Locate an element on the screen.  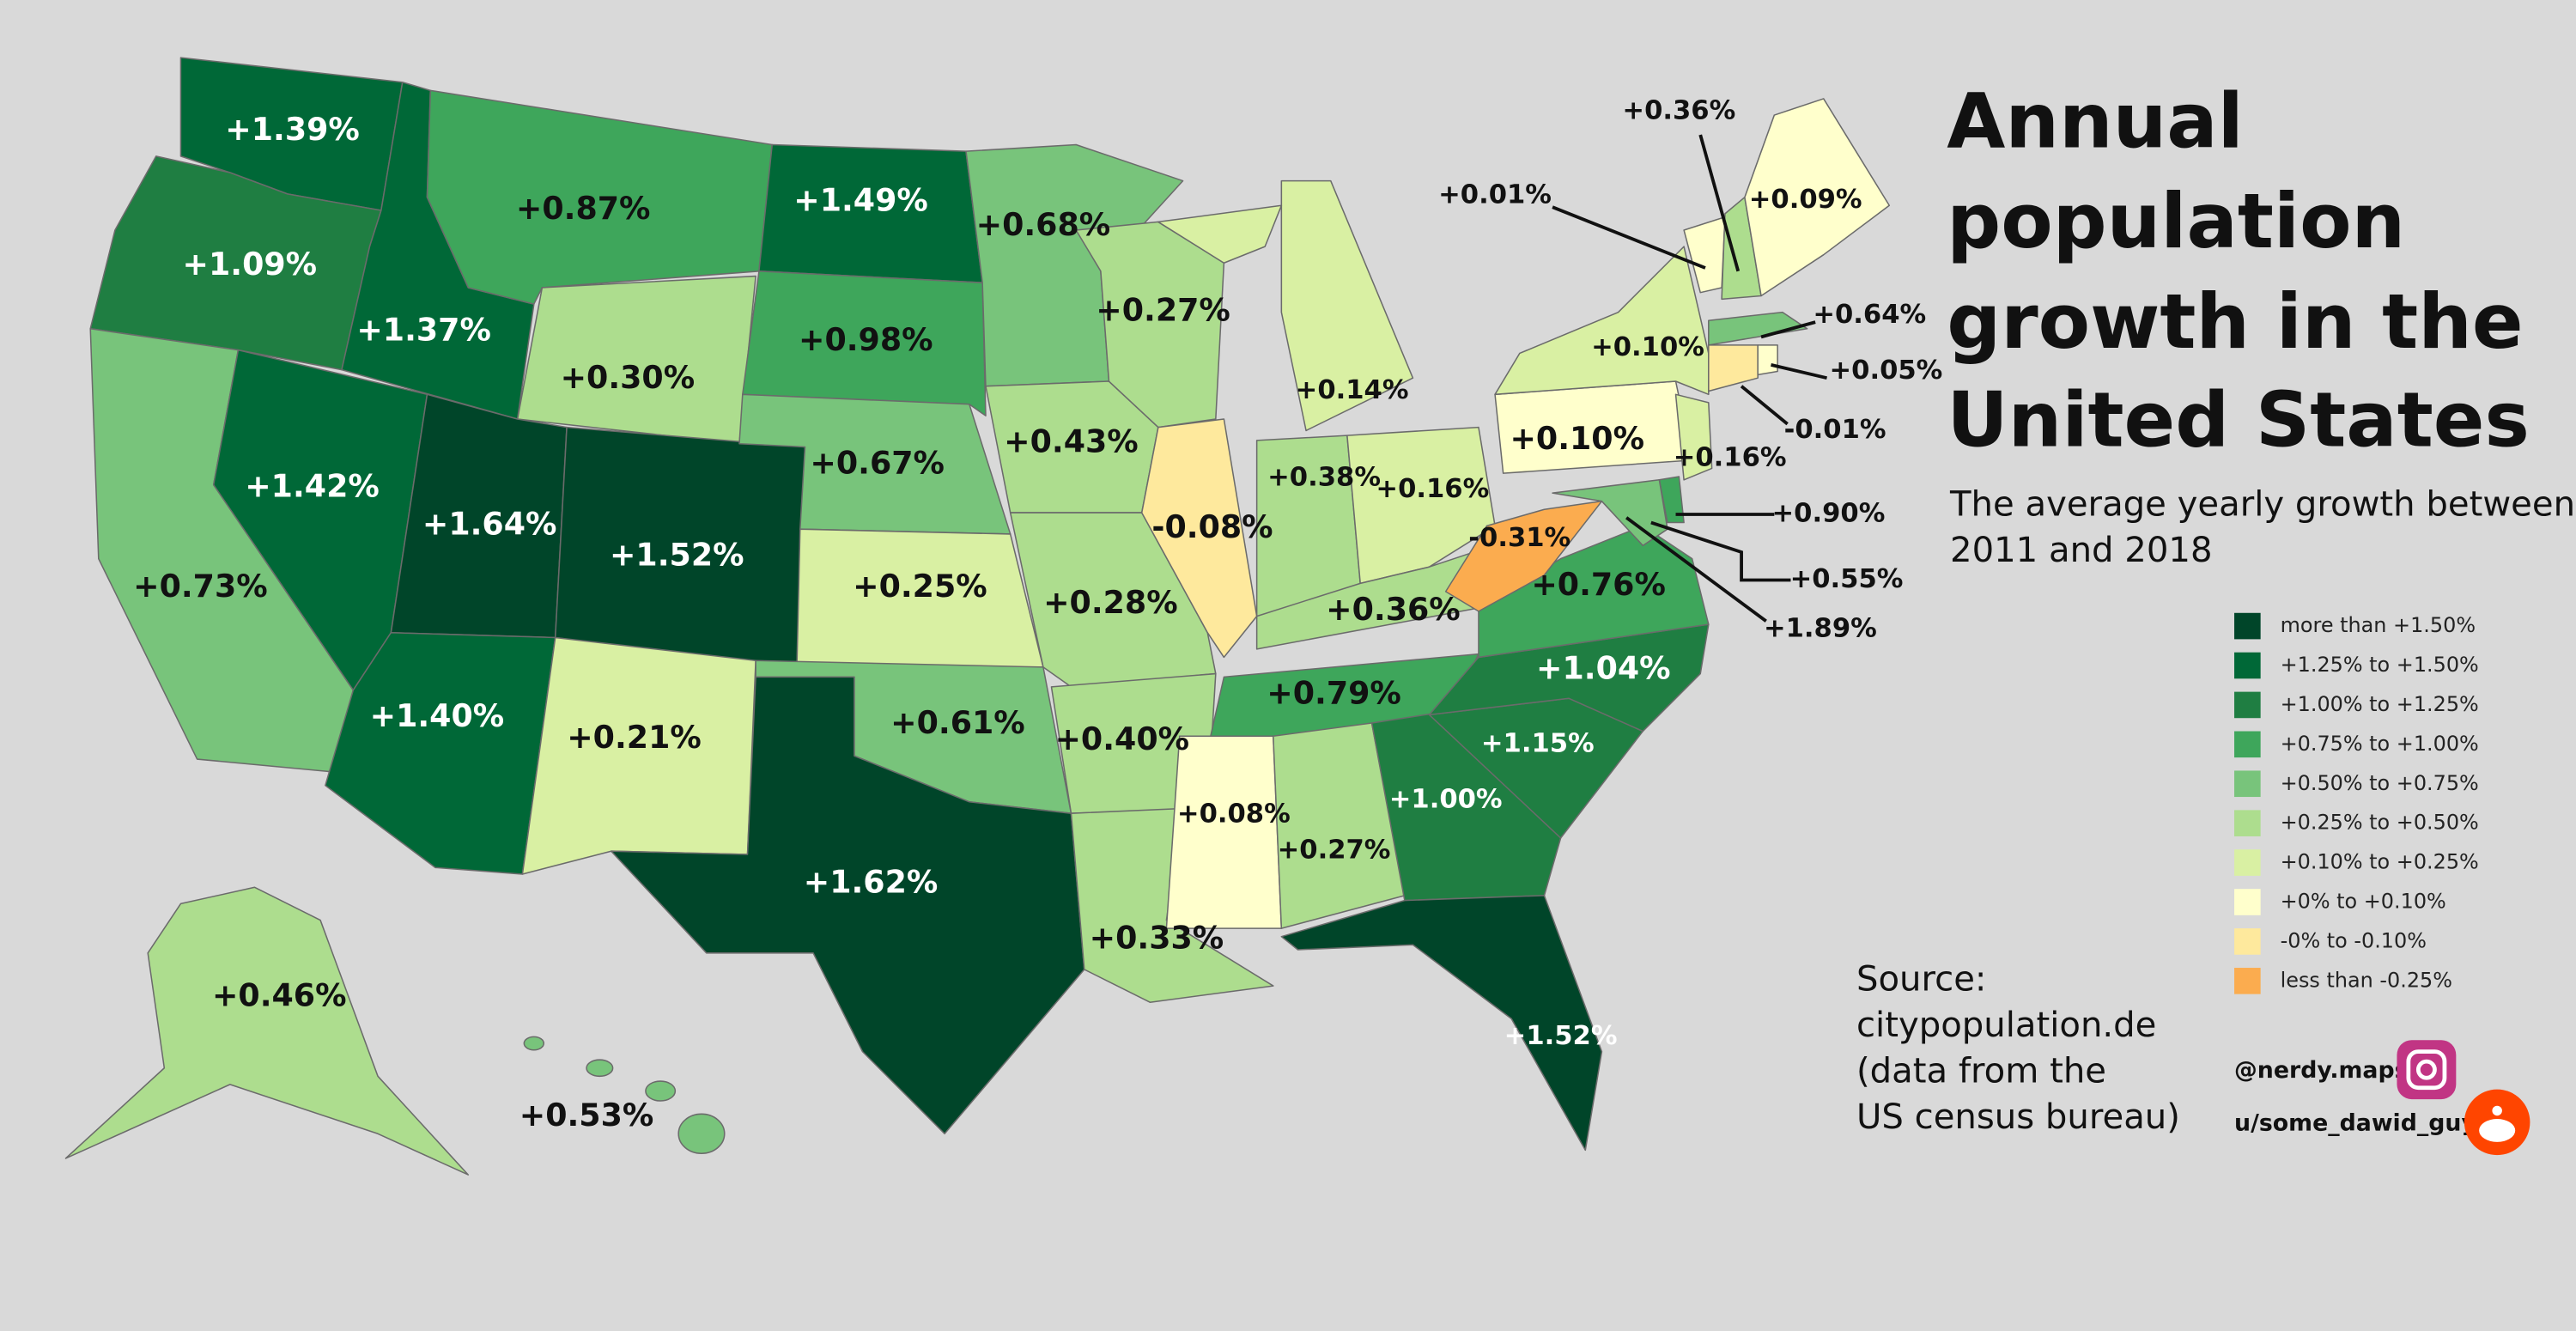
state-label: +0.87% is located at coordinates (583, 209).